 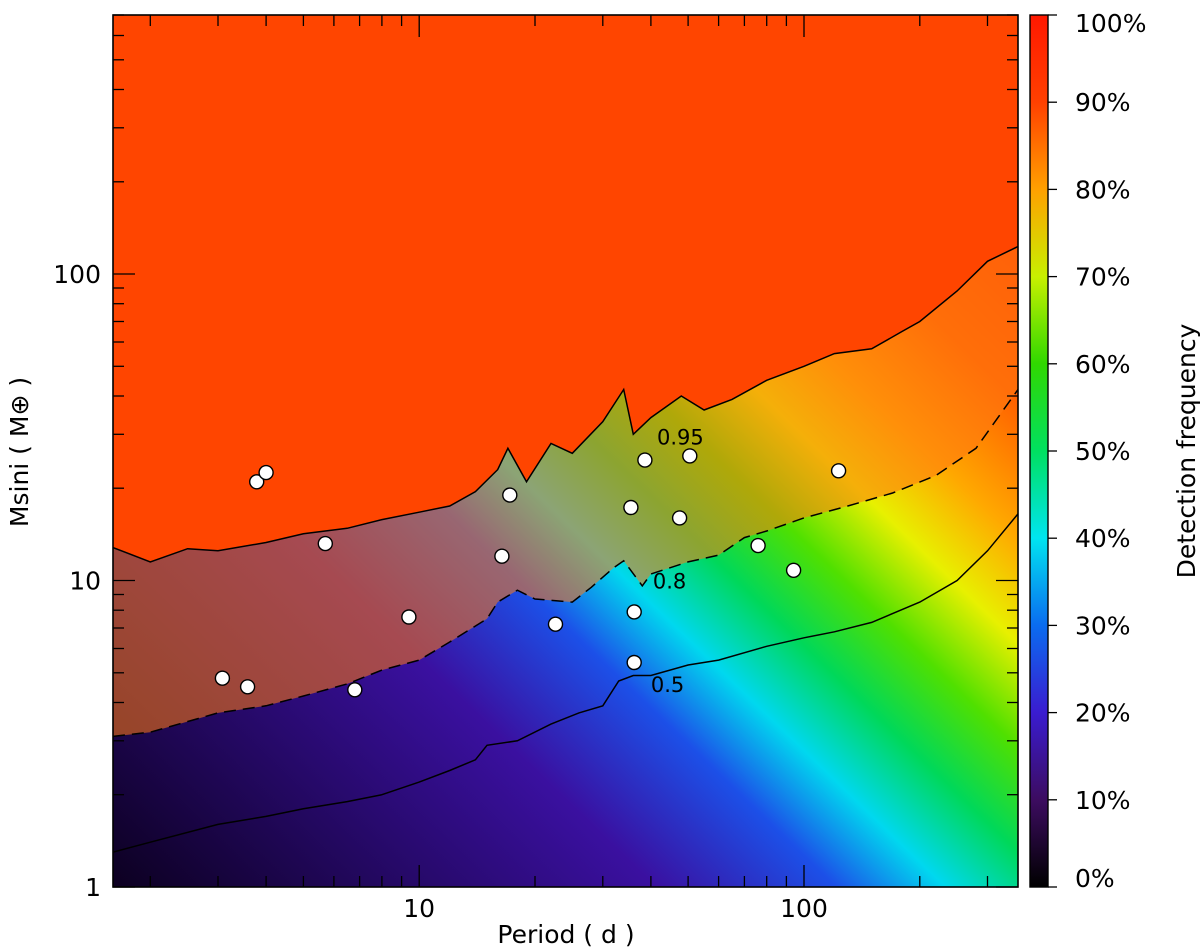 I want to click on y-axis-label: Msini ( M⊕ ), so click(x=19, y=452).